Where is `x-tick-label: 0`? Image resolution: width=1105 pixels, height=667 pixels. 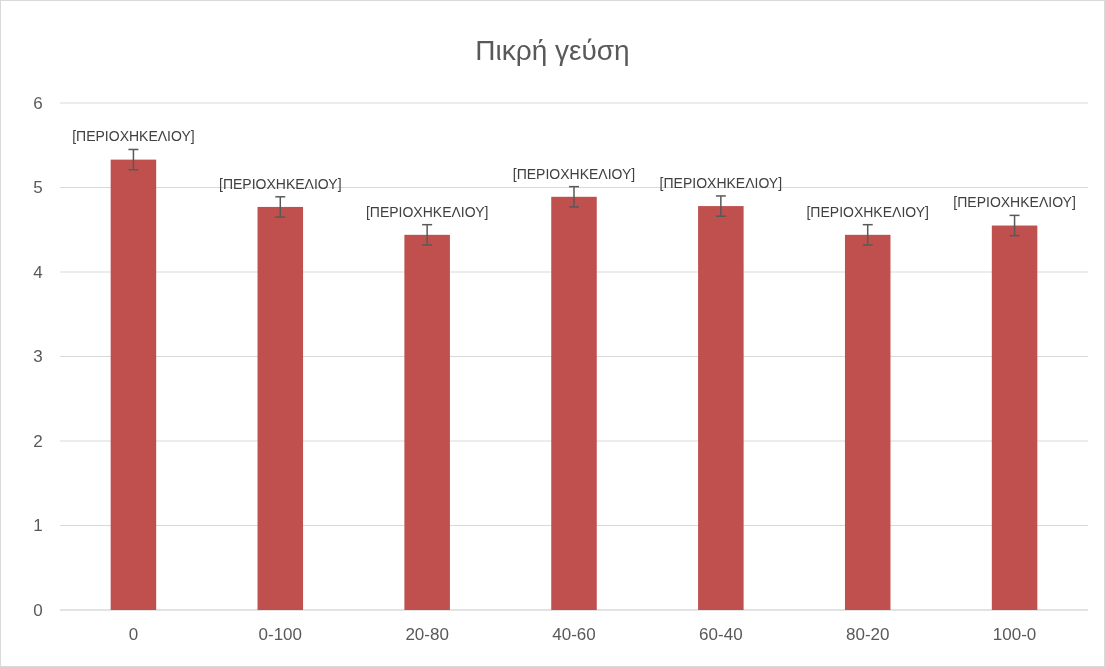 x-tick-label: 0 is located at coordinates (133, 634).